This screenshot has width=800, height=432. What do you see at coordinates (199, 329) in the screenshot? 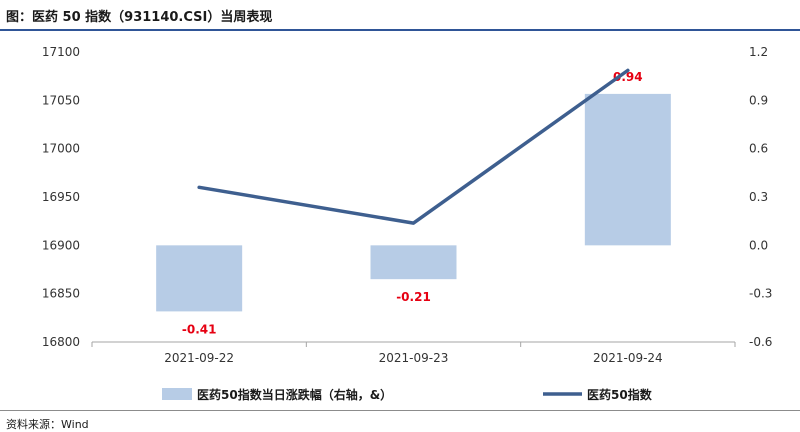
I see `bar-data-label: -0.41` at bounding box center [199, 329].